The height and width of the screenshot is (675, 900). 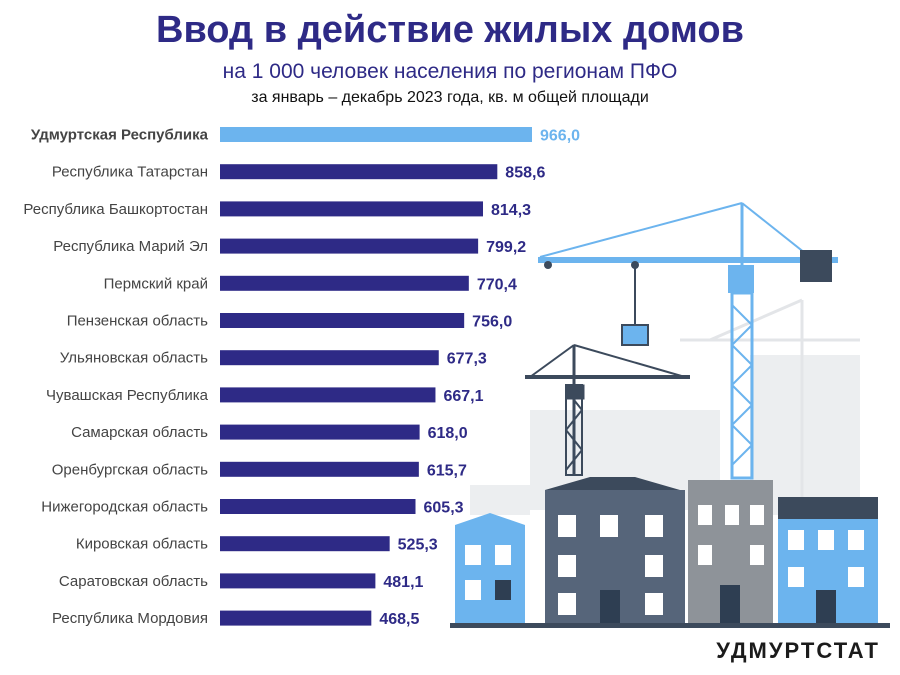 I want to click on category-label: Республика Мордовия, so click(x=130, y=618).